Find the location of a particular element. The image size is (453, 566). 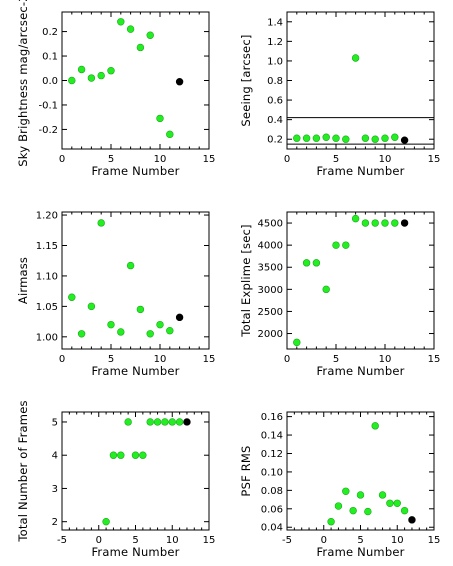

y-tick-label: 1.4 is located at coordinates (275, 22).